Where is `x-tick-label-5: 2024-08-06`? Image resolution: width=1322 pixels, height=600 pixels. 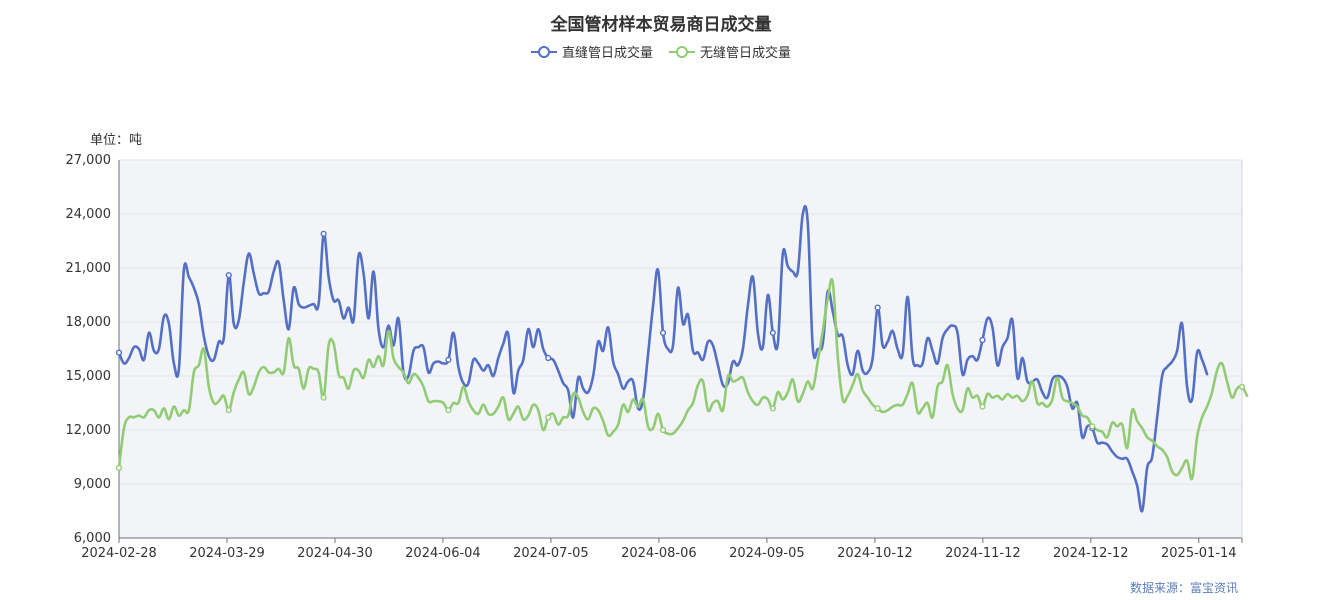
x-tick-label-5: 2024-08-06 is located at coordinates (659, 553).